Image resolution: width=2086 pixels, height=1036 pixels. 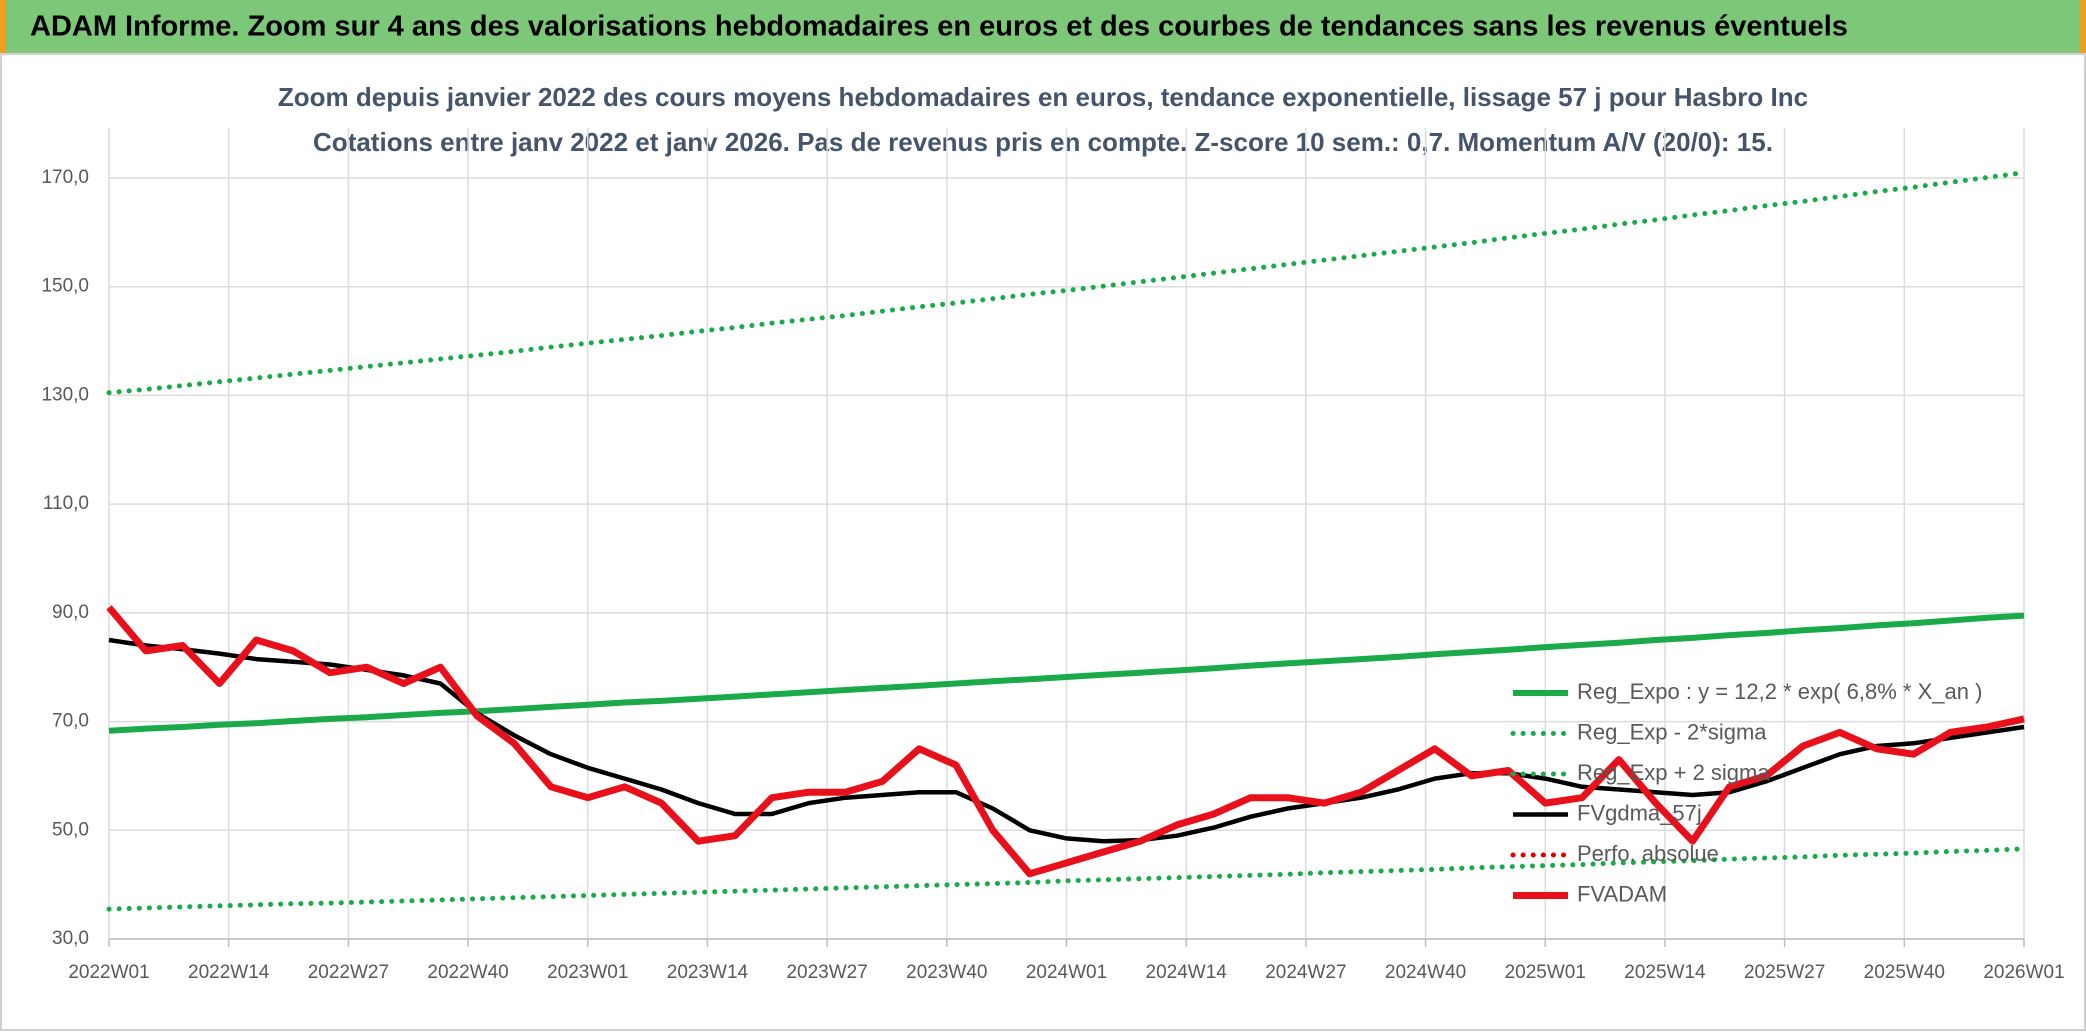 What do you see at coordinates (65, 286) in the screenshot?
I see `y-tick-label: 150,0` at bounding box center [65, 286].